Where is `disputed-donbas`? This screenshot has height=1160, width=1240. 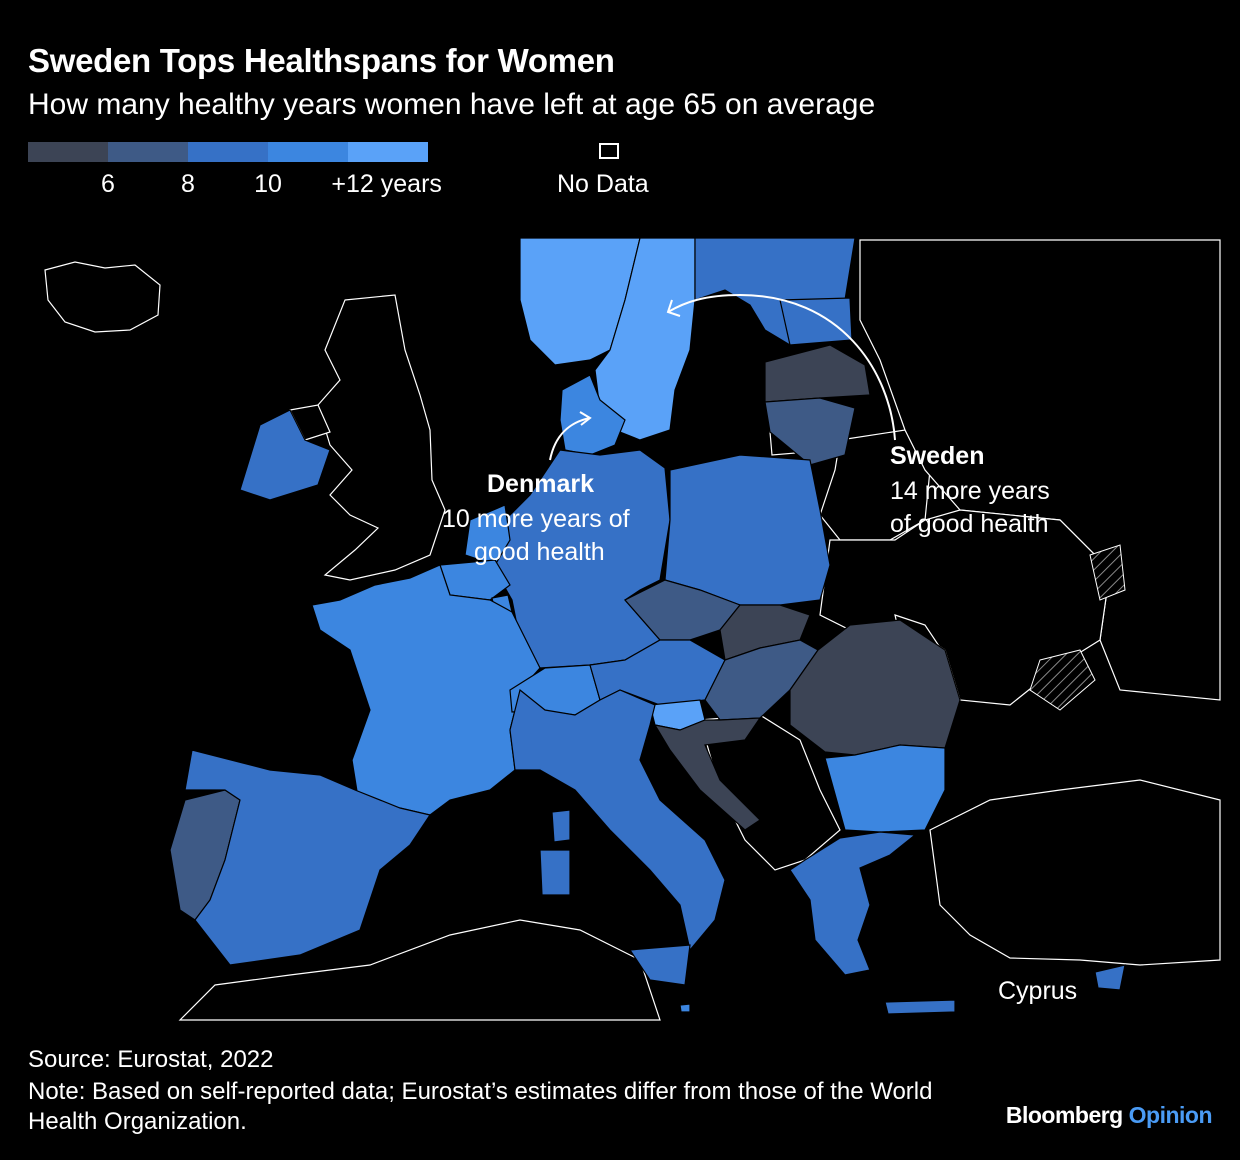
disputed-donbas is located at coordinates (1107, 572).